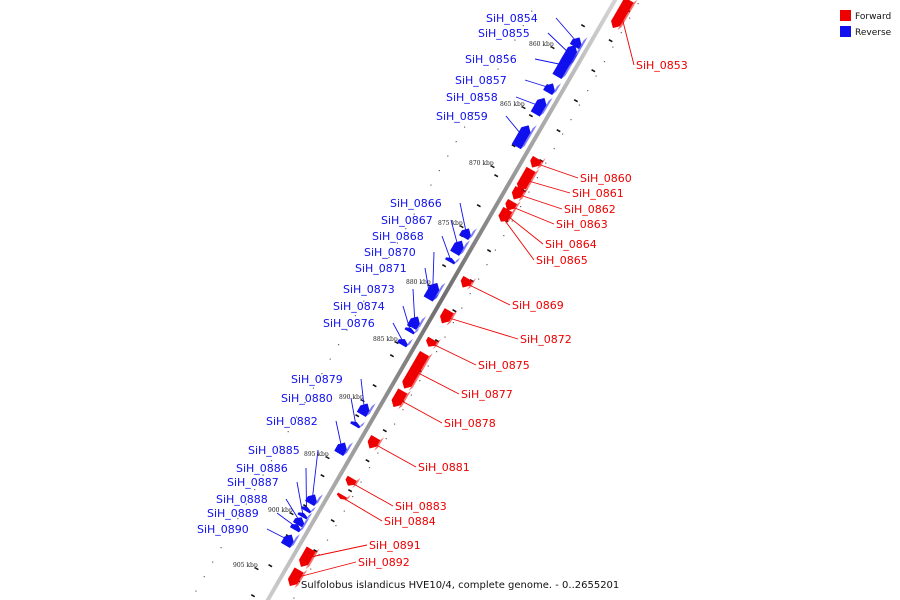  Describe the element at coordinates (546, 339) in the screenshot. I see `gene-label-sih-0872: SiH_0872` at that location.